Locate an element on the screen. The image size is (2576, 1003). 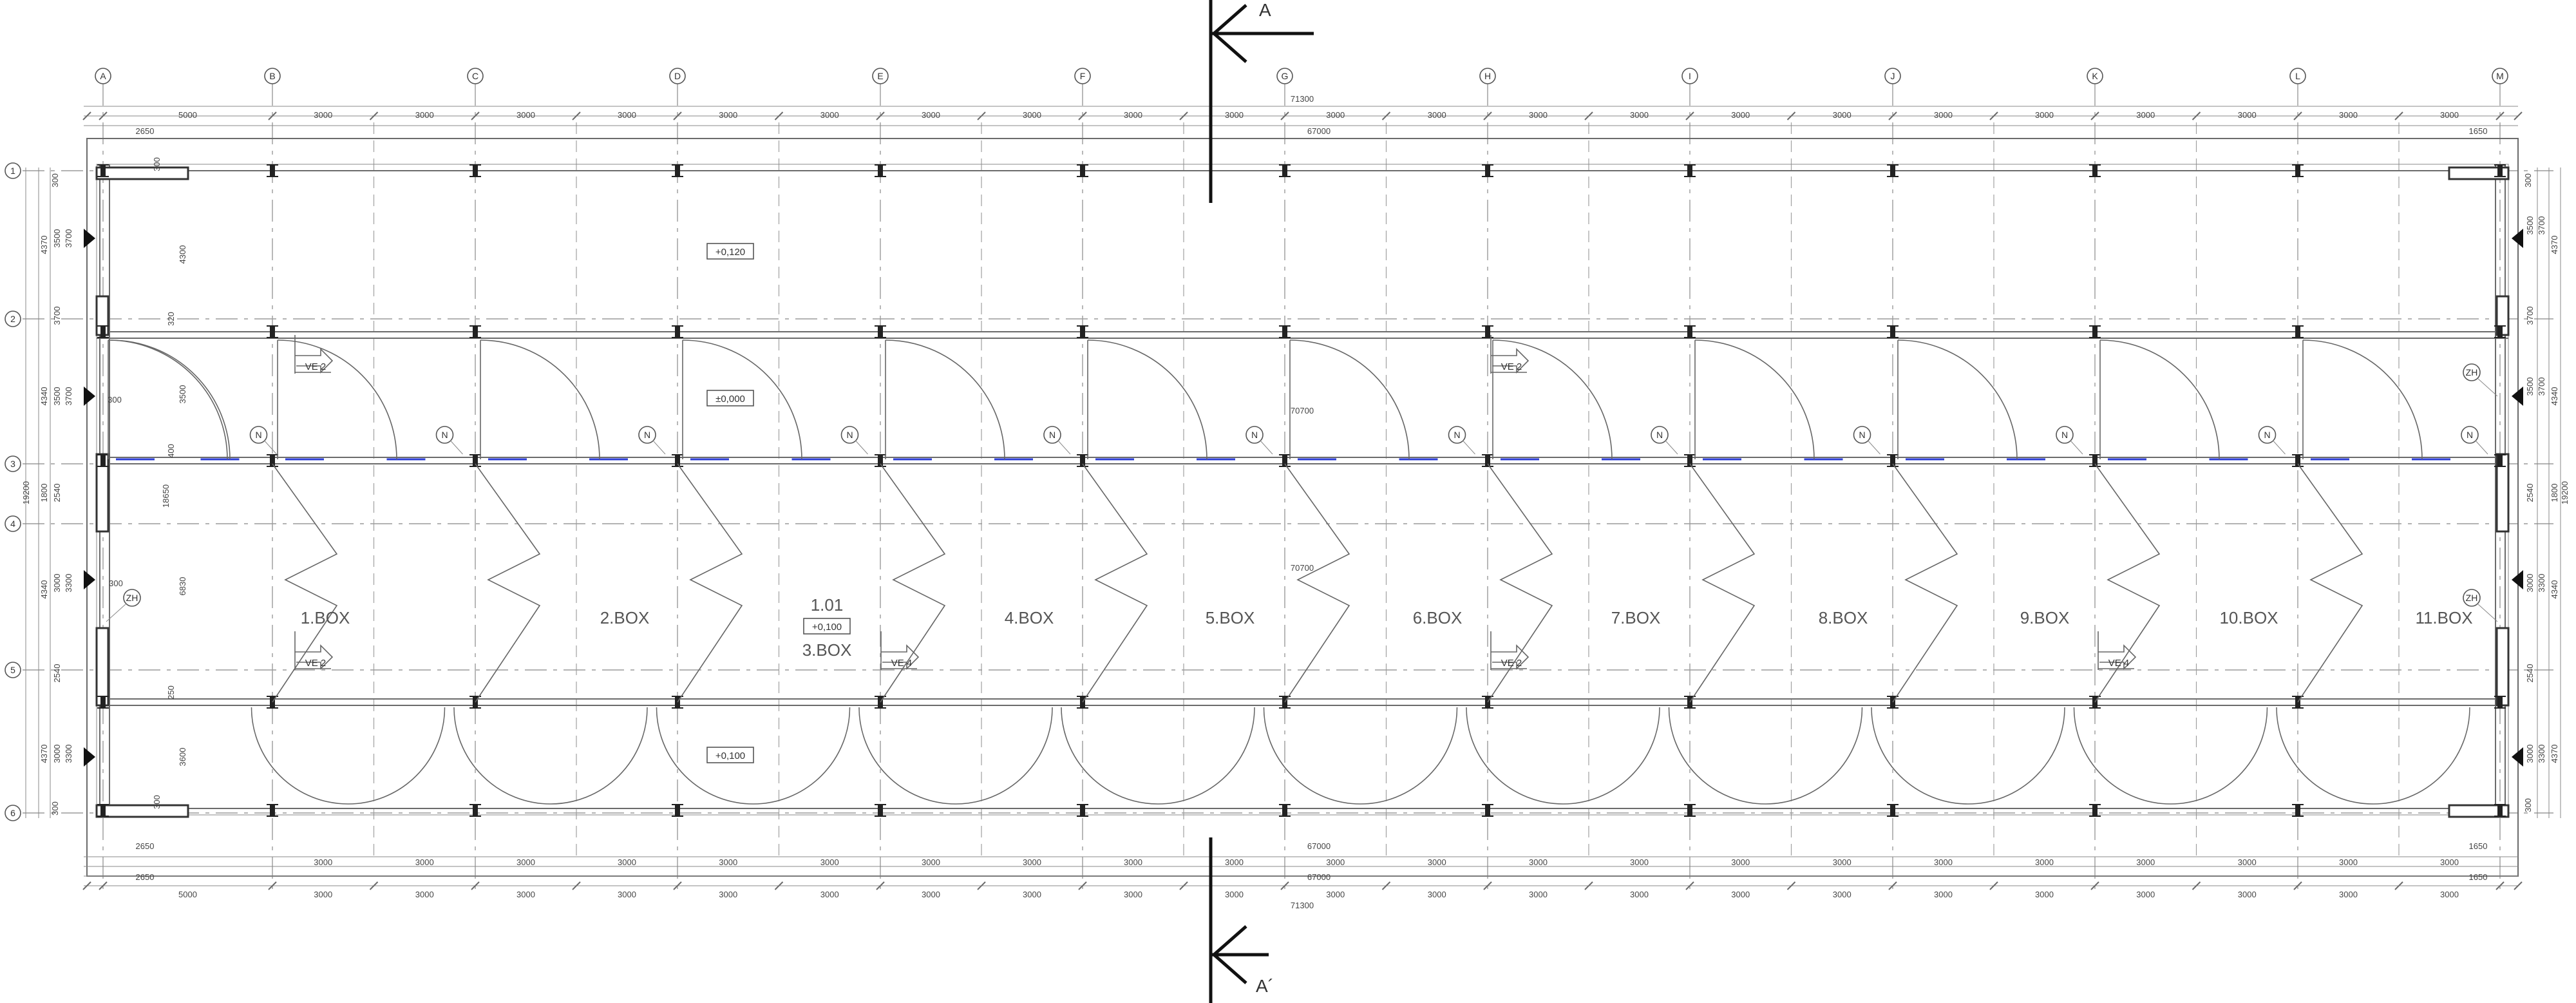
ve-tag: VE 2 is located at coordinates (314, 354).